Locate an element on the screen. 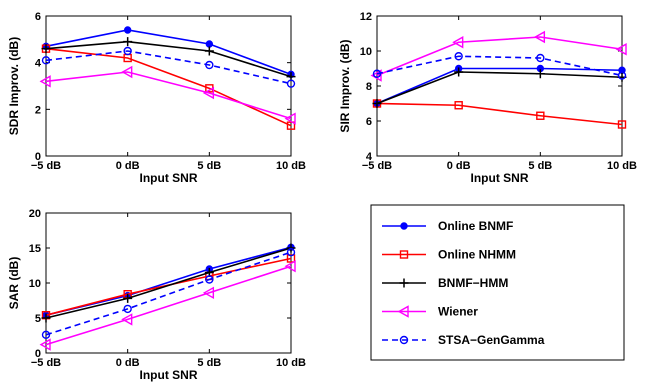 This screenshot has width=647, height=389. y-tick-label: 12 is located at coordinates (366, 17).